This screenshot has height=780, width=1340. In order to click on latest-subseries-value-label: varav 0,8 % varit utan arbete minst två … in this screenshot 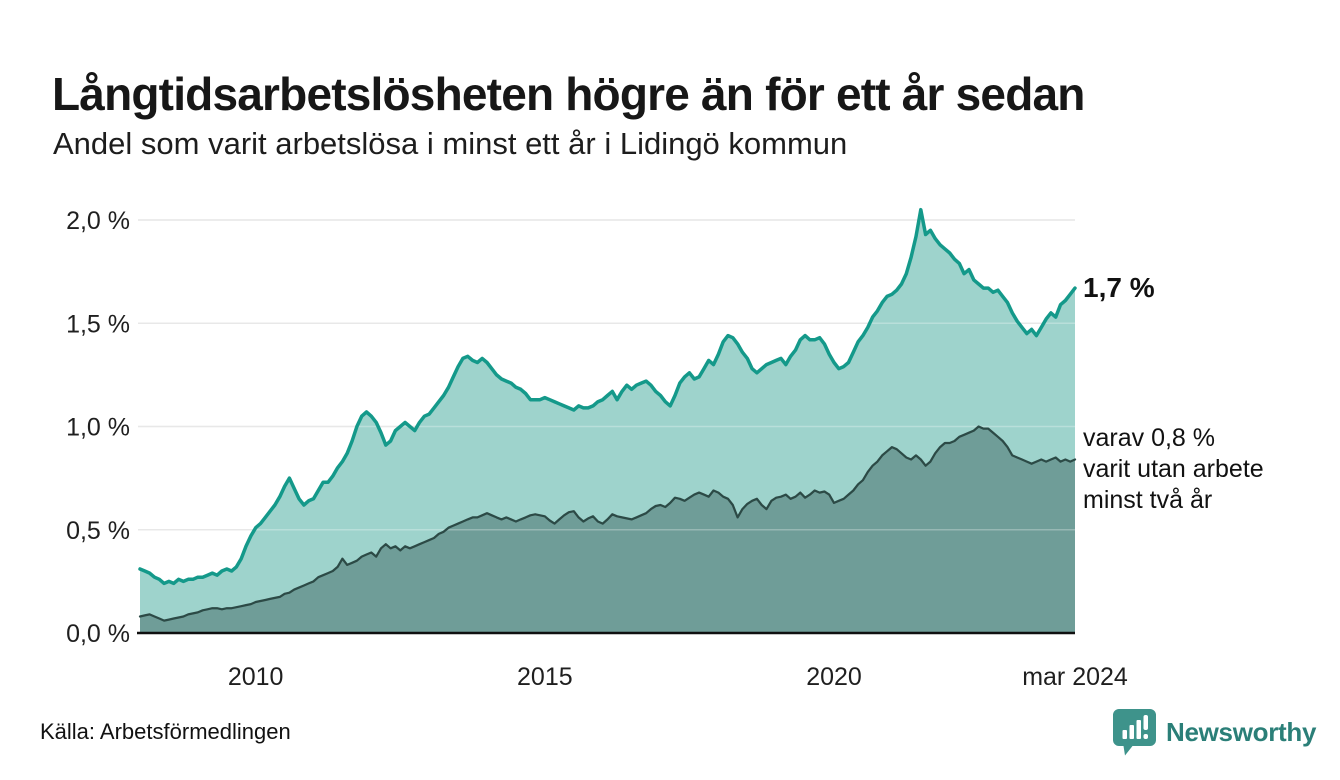, I will do `click(1173, 469)`.